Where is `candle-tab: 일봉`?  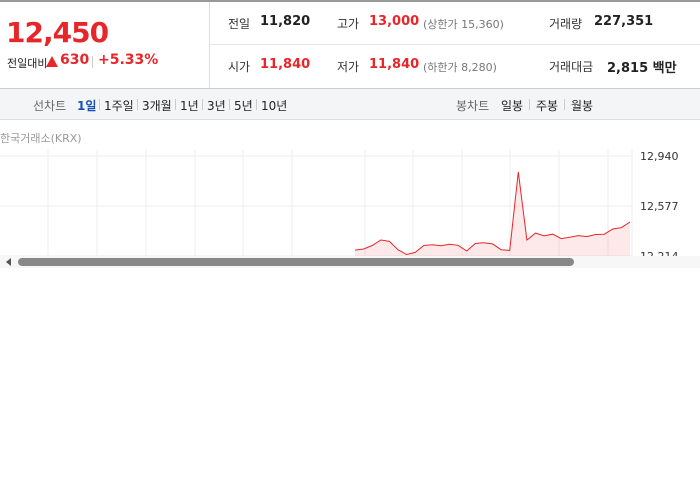
candle-tab: 일봉 is located at coordinates (512, 106).